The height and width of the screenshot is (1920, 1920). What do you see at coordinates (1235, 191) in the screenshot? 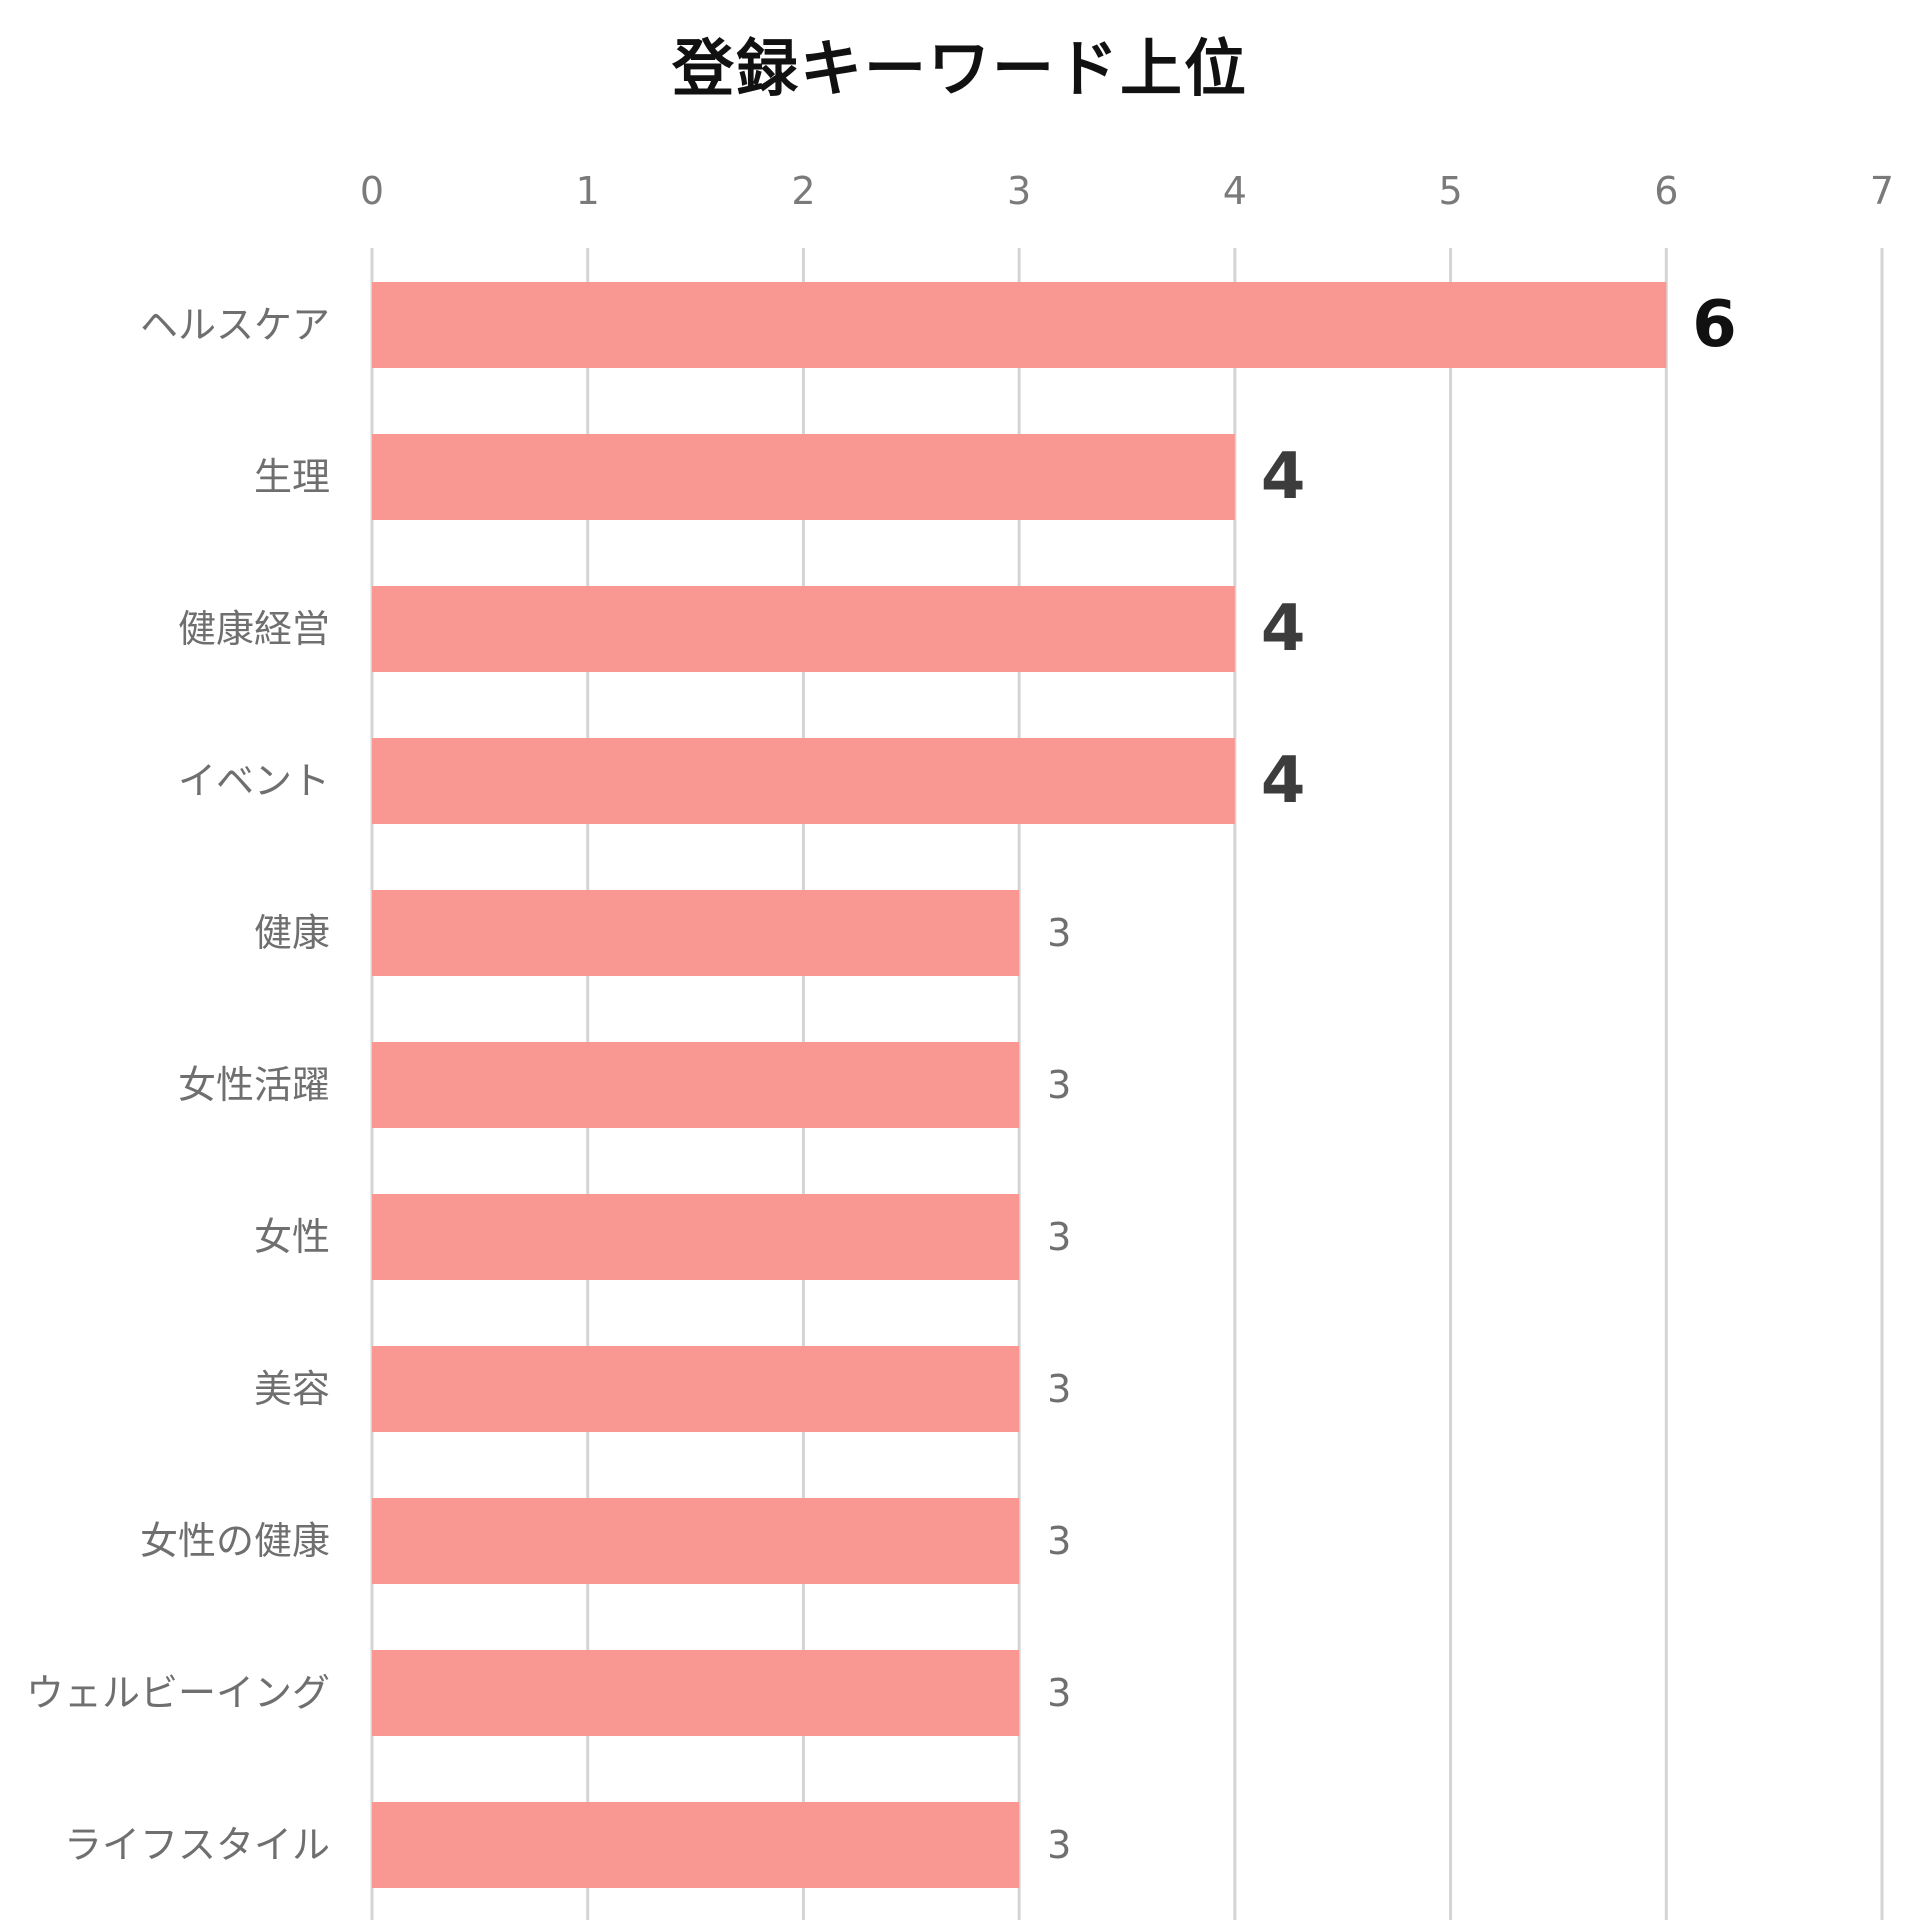
I see `x-tick-label: 4` at bounding box center [1235, 191].